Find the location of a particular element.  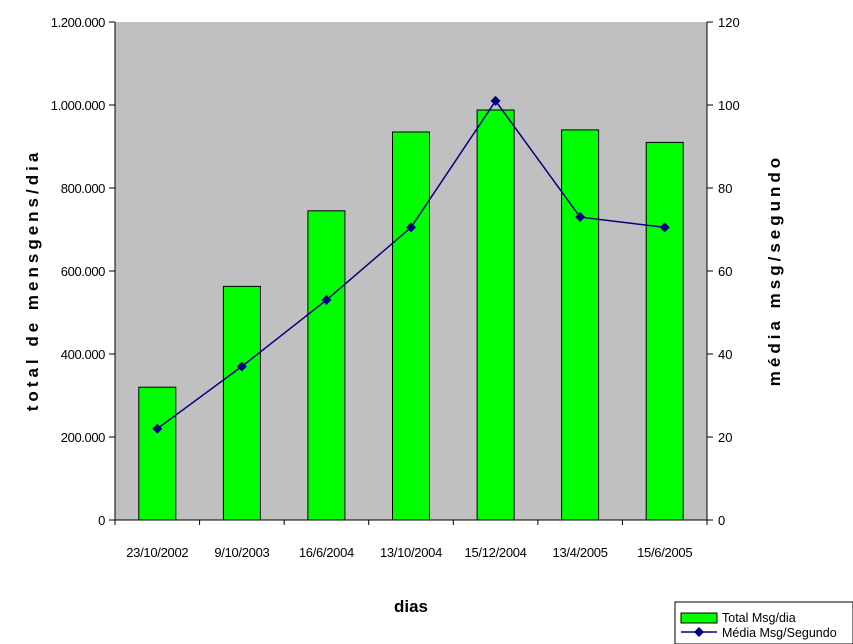

right-tick-label: 60 is located at coordinates (725, 271).